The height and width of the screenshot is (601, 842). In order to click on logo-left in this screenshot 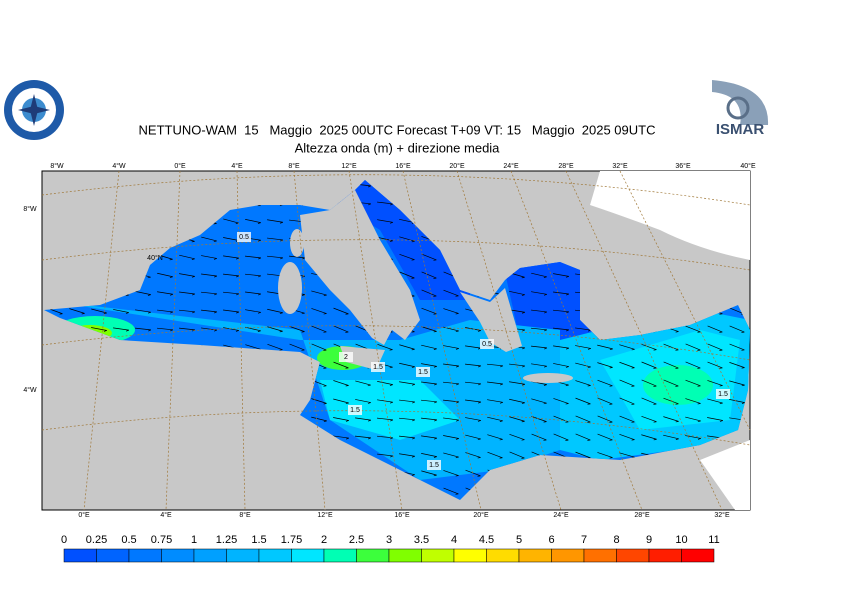, I will do `click(34, 110)`.